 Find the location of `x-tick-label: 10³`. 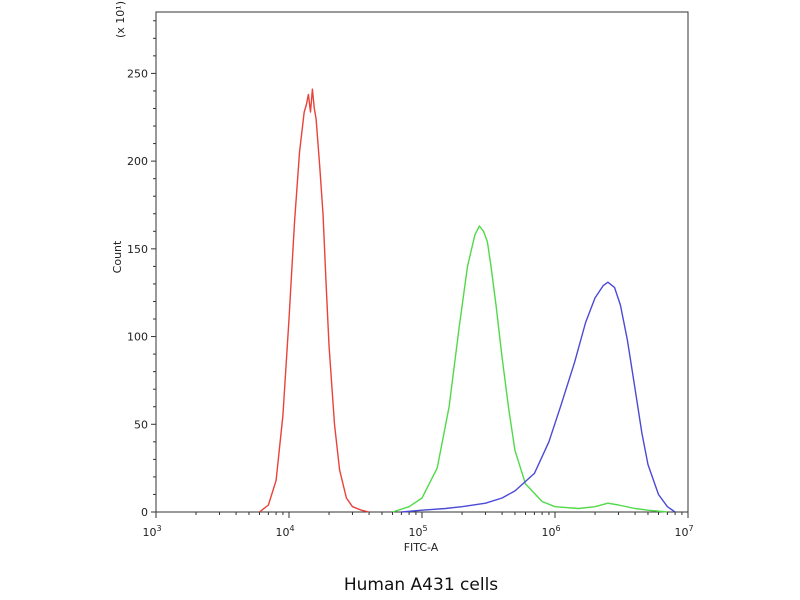

x-tick-label: 10³ is located at coordinates (151, 531).